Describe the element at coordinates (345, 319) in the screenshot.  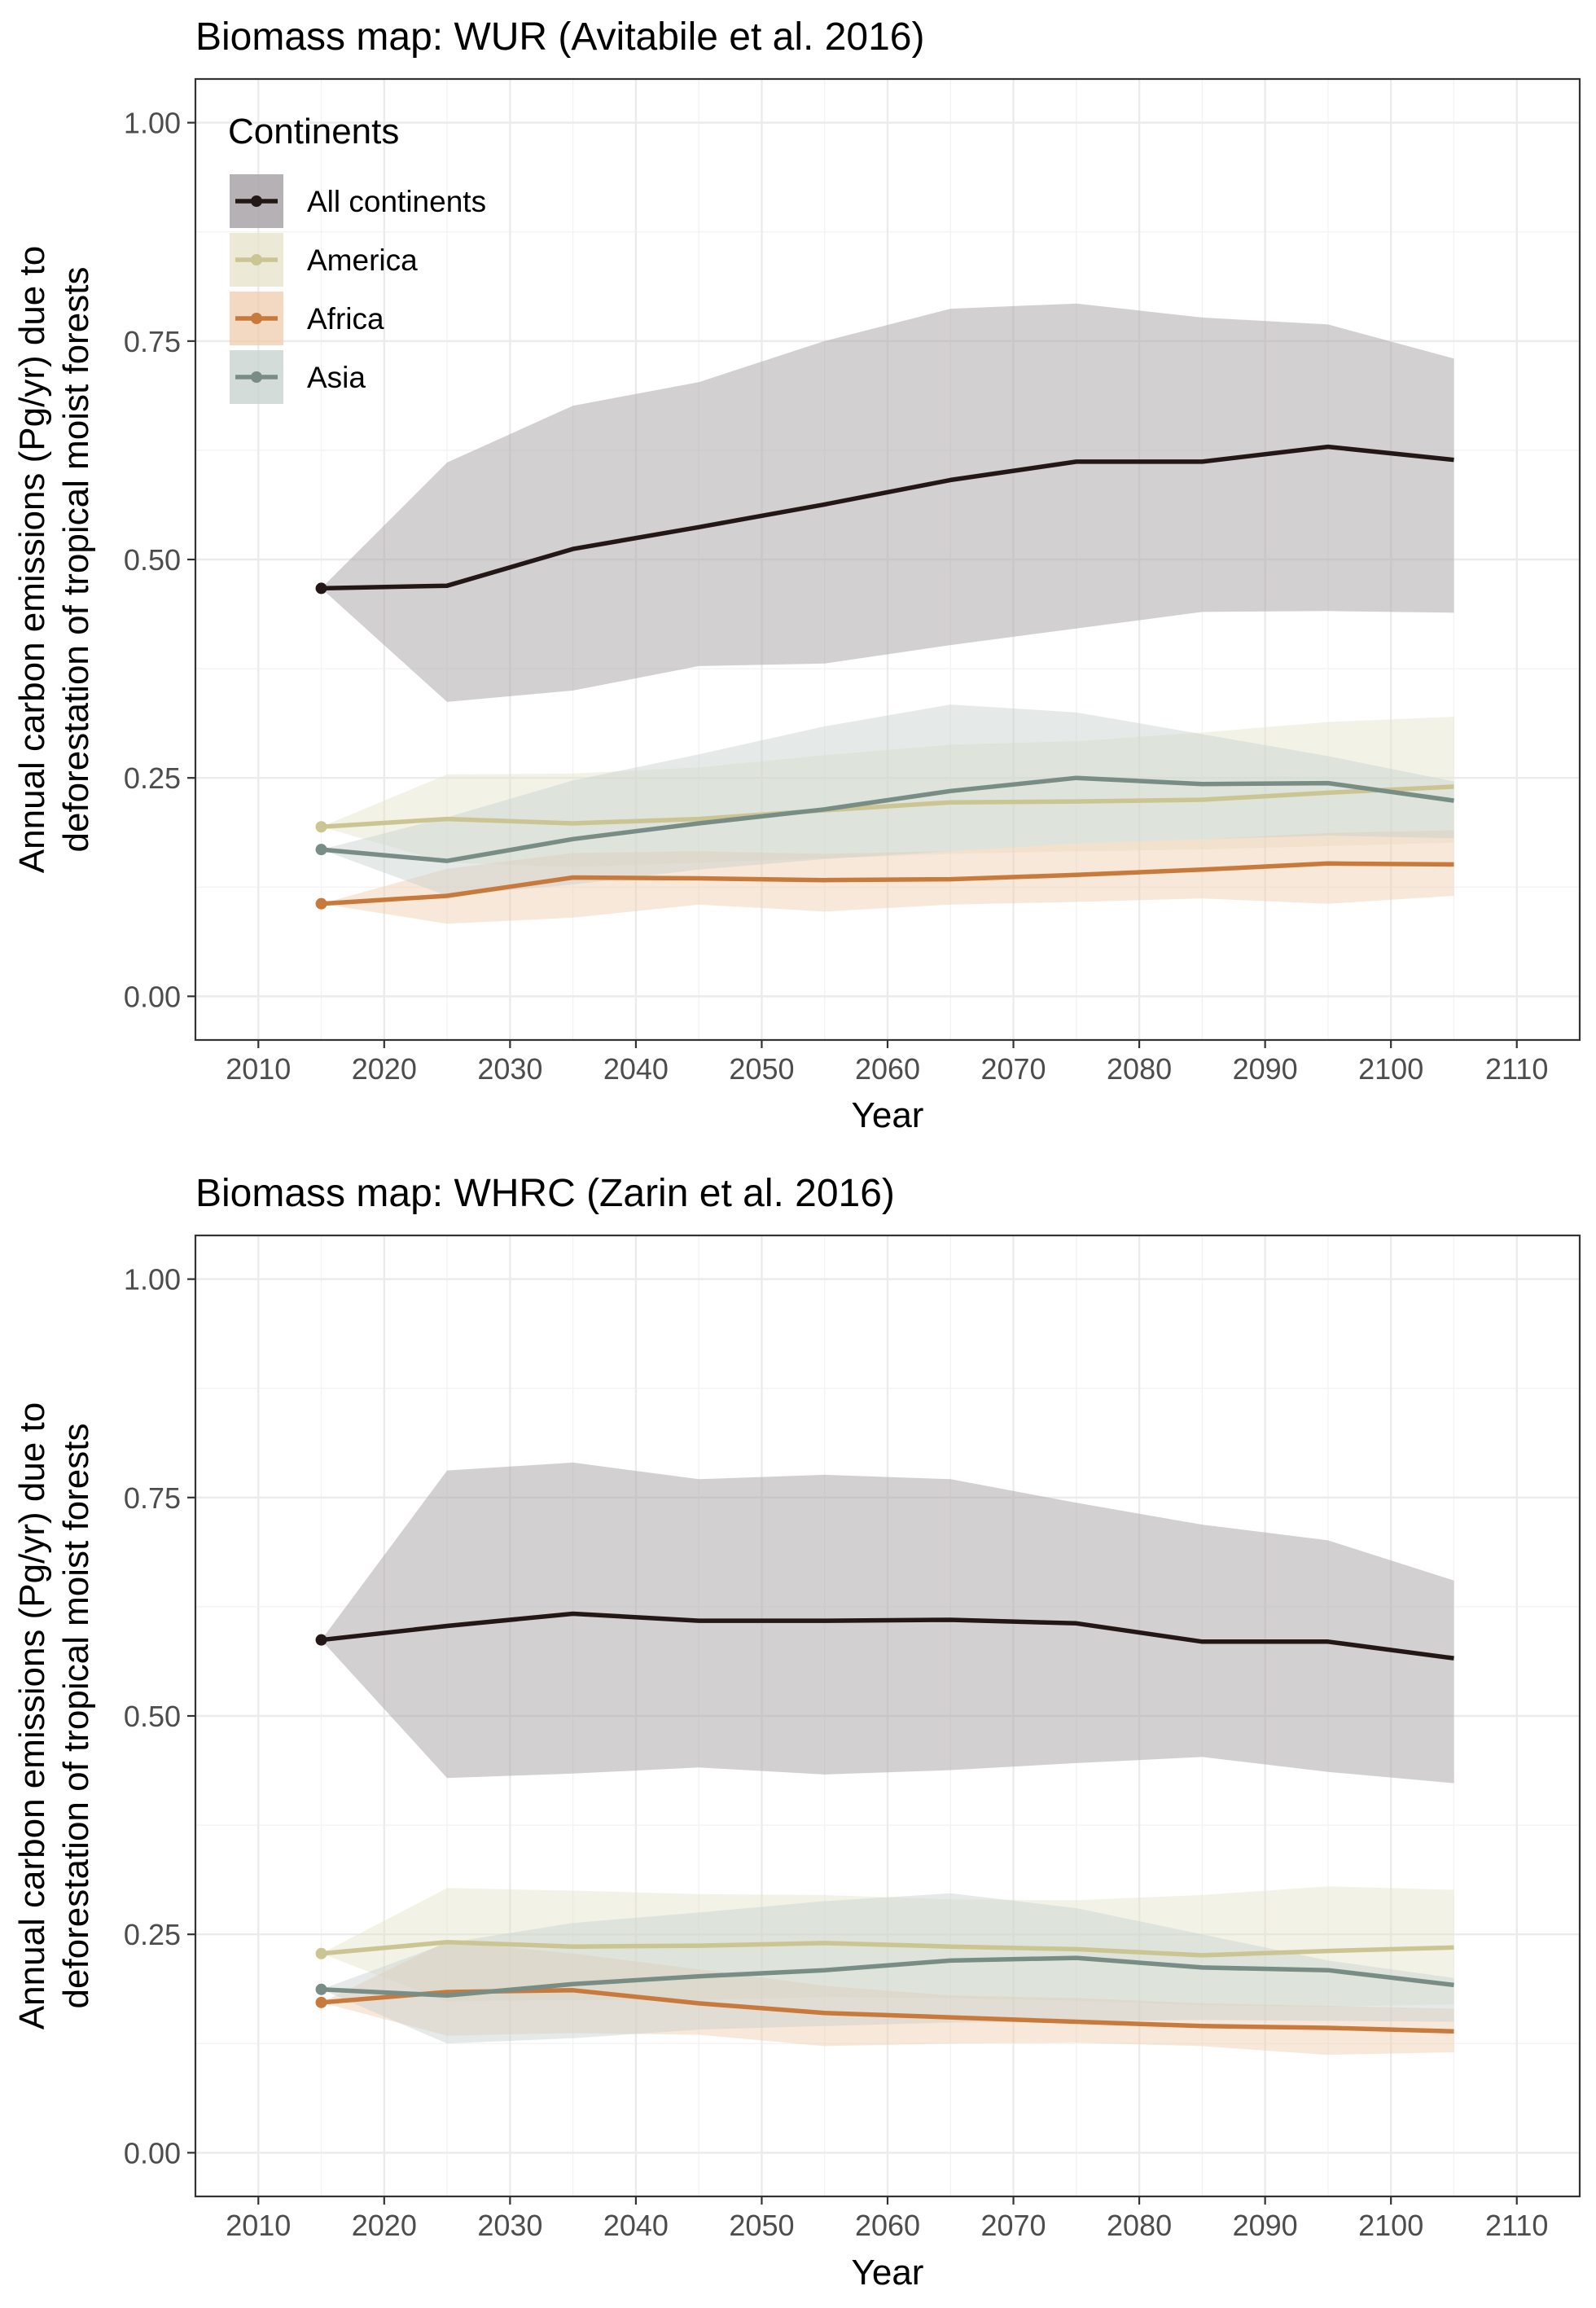
I see `legend-label-africa: Africa` at that location.